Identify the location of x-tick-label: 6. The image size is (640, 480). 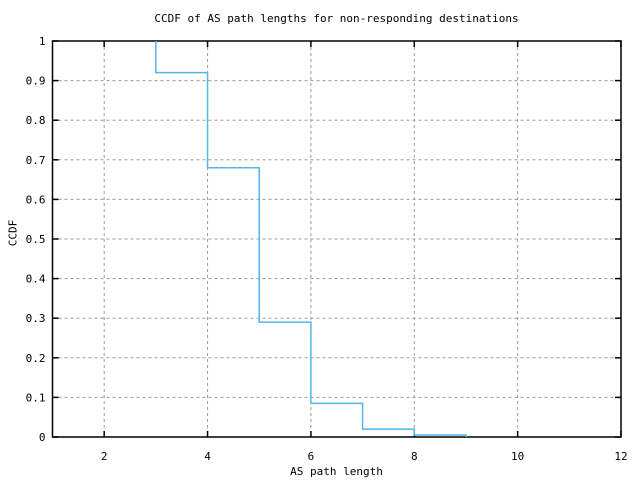
(311, 456).